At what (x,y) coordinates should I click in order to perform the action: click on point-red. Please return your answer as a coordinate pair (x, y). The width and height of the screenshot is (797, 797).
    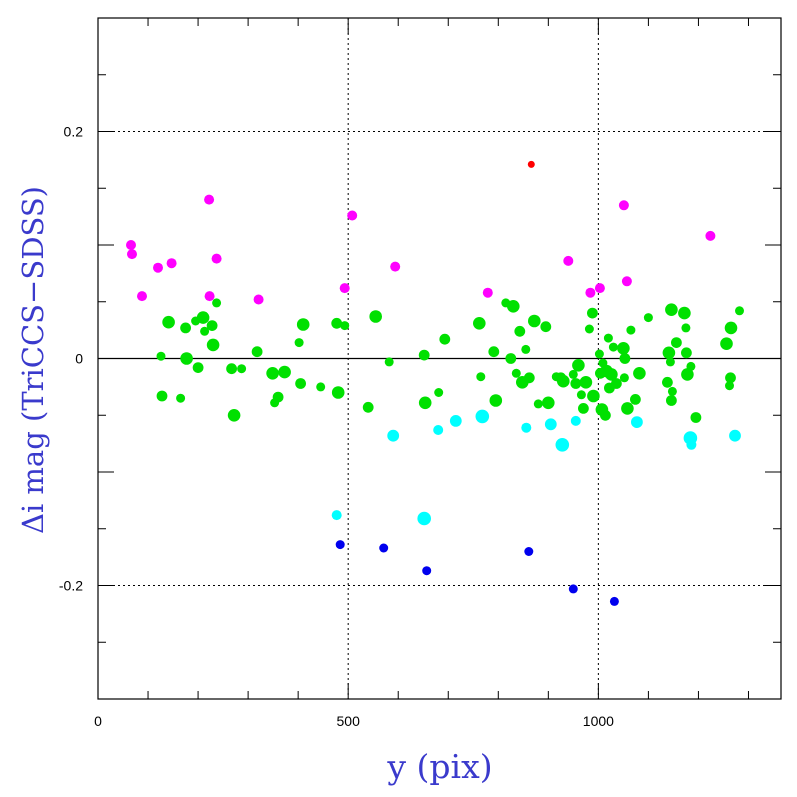
    Looking at the image, I should click on (531, 164).